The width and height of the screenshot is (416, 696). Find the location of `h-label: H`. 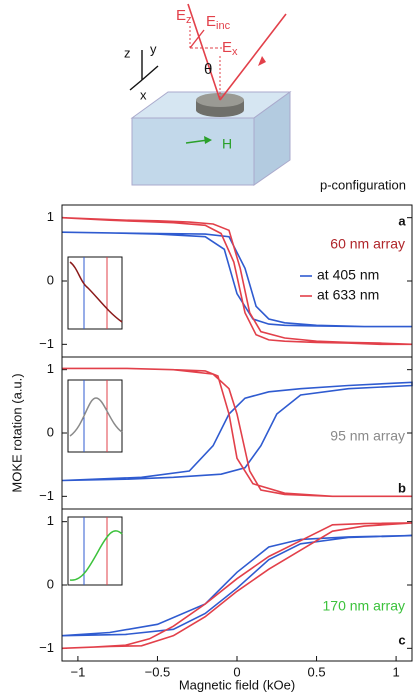

h-label: H is located at coordinates (227, 144).